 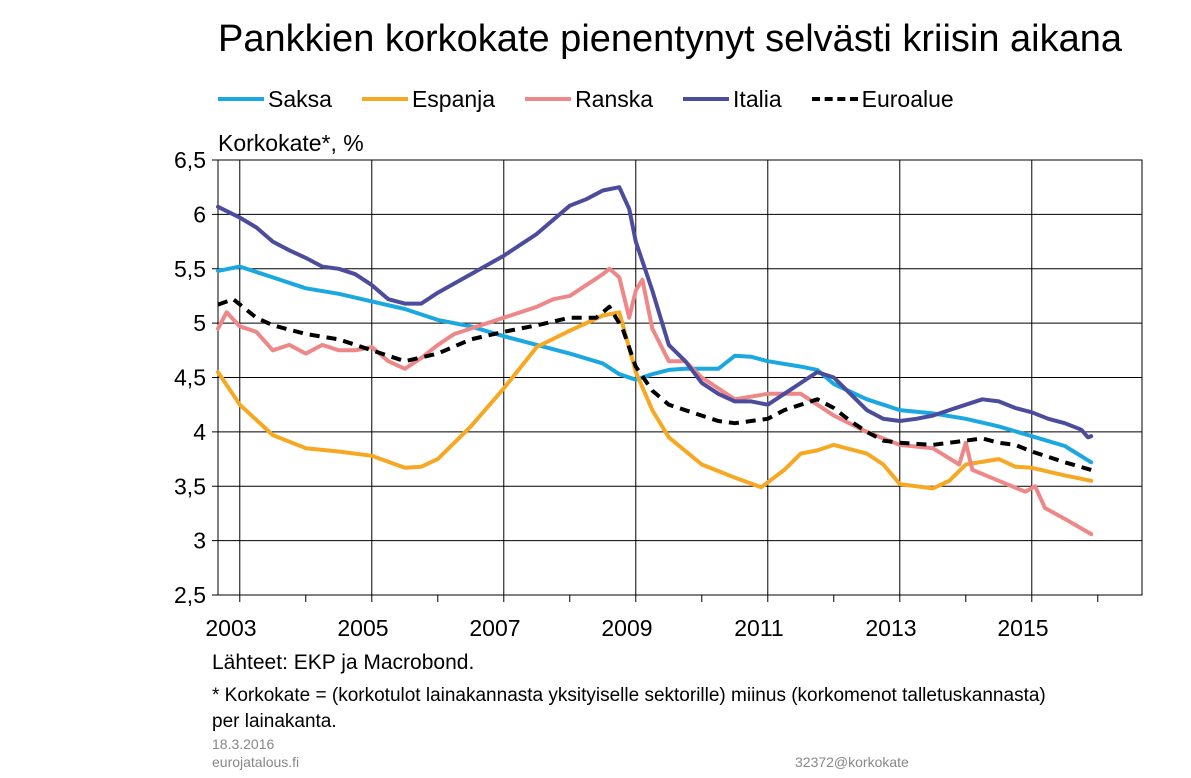 What do you see at coordinates (362, 628) in the screenshot?
I see `x-tick-label: 2005` at bounding box center [362, 628].